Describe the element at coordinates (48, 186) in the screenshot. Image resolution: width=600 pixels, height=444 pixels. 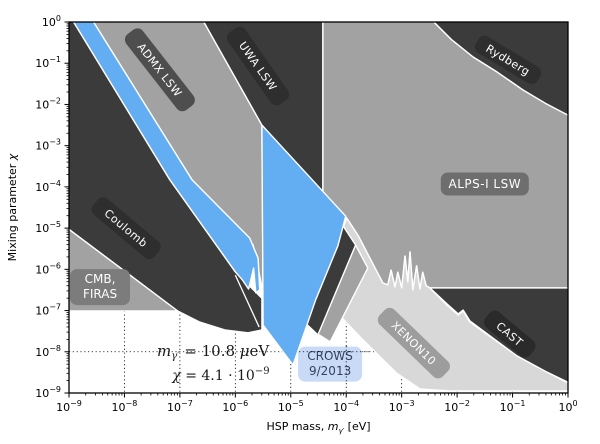
I see `y-tick-label: 10⁻⁴` at that location.